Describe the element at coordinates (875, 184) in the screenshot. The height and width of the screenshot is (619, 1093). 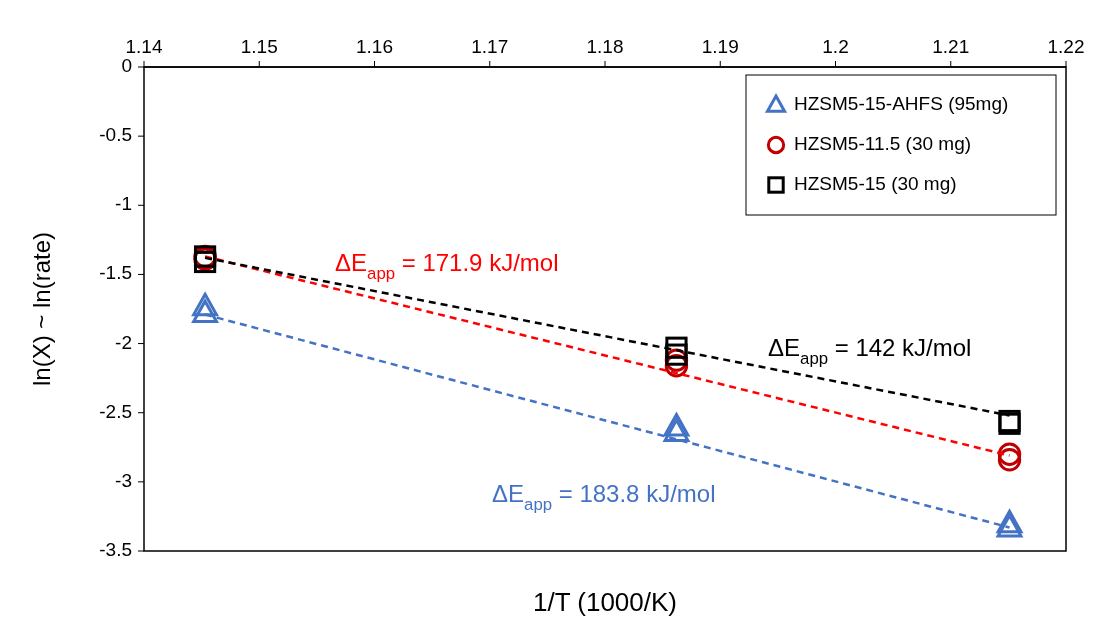
I see `legend-label: HZSM5-15 (30 mg)` at that location.